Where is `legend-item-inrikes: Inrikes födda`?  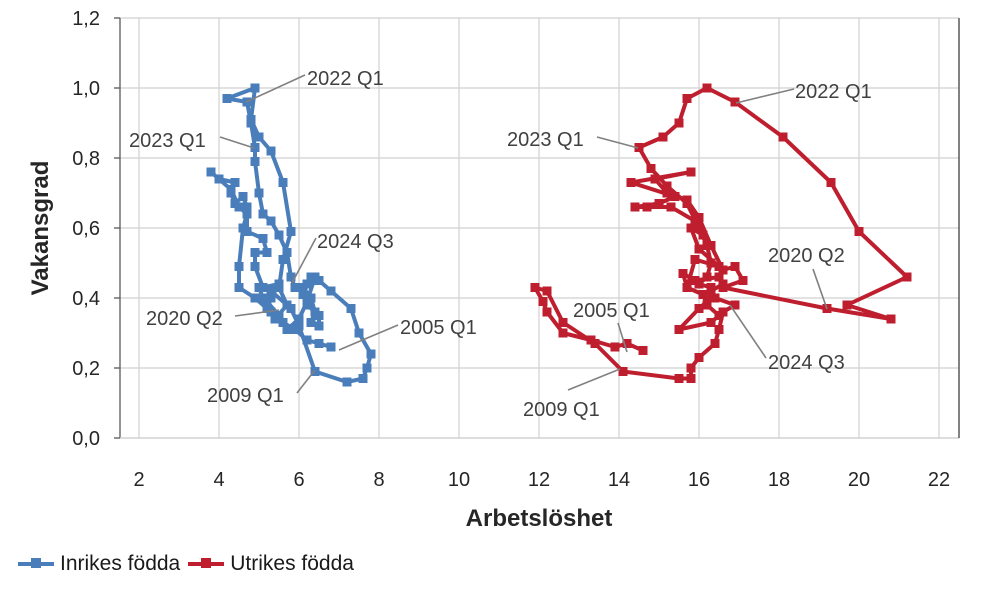
legend-item-inrikes: Inrikes födda is located at coordinates (99, 564).